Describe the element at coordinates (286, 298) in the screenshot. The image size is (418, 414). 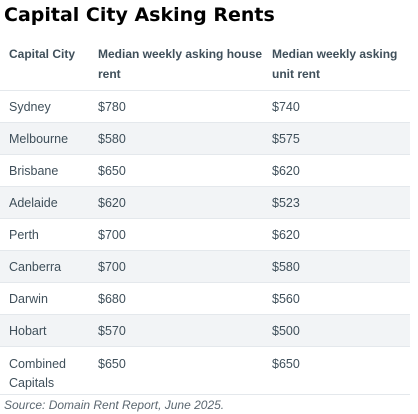
I see `cell-unit-rent: $560` at that location.